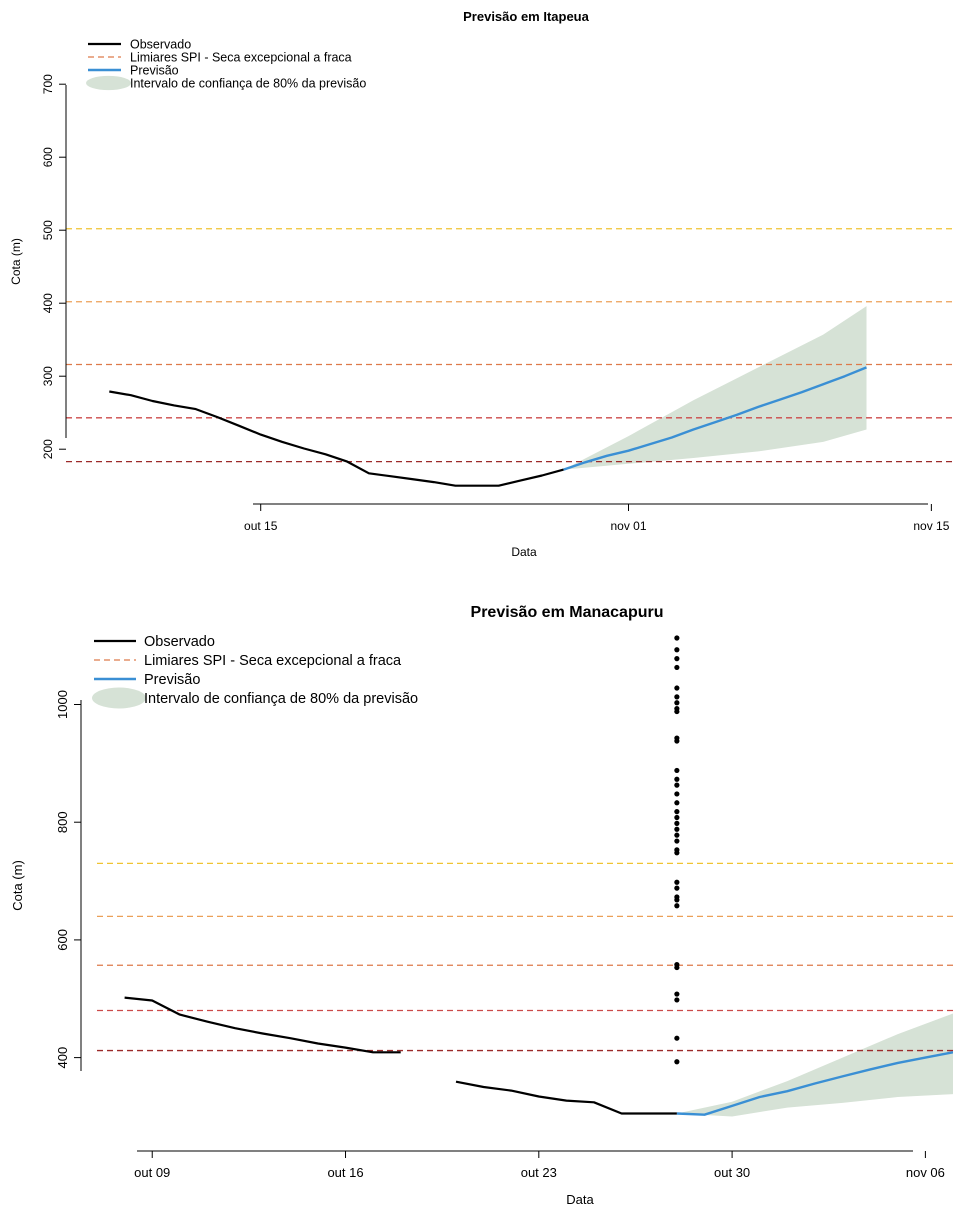 Image resolution: width=953 pixels, height=1213 pixels. I want to click on x-tick-label: out 16, so click(345, 1172).